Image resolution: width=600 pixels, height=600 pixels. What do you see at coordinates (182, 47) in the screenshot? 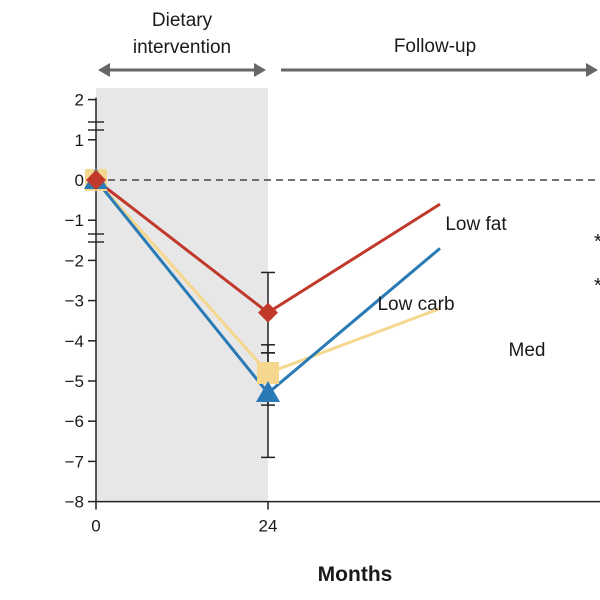
I see `phase-label-0-1: intervention` at bounding box center [182, 47].